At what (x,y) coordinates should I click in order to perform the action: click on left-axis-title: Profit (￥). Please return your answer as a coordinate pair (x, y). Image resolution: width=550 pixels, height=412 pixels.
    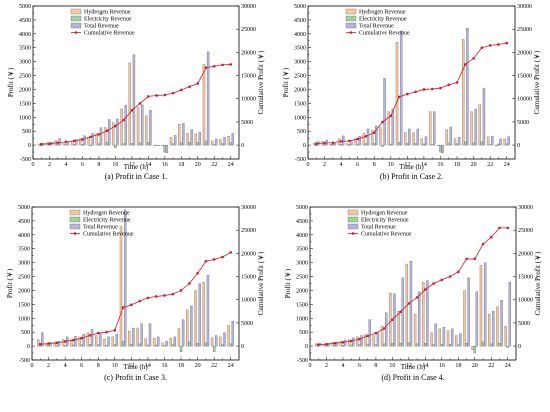
    Looking at the image, I should click on (286, 82).